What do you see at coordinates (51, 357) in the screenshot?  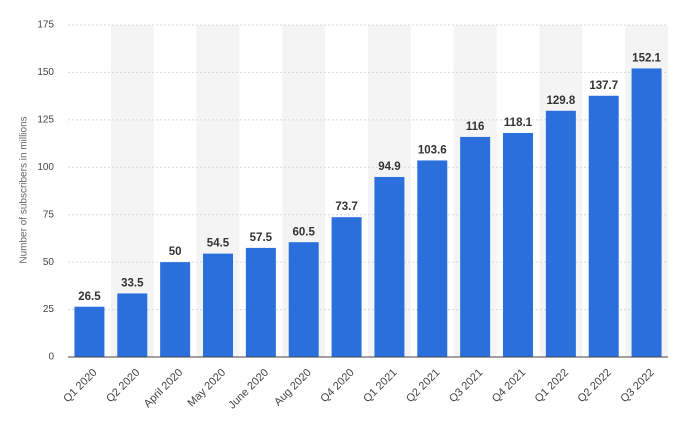 I see `y-tick-label: 0` at bounding box center [51, 357].